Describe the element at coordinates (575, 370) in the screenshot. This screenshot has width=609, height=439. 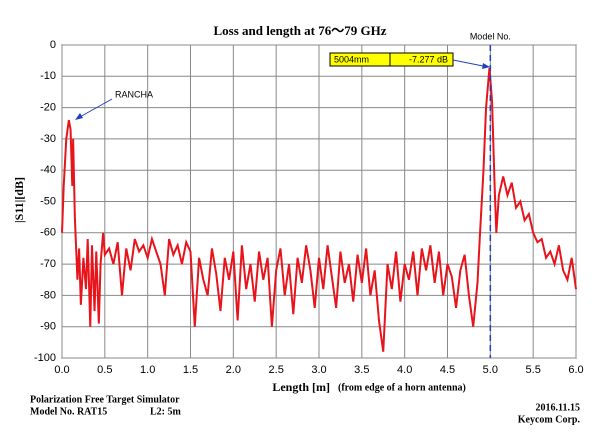
I see `x-tick-label: 6.0` at that location.